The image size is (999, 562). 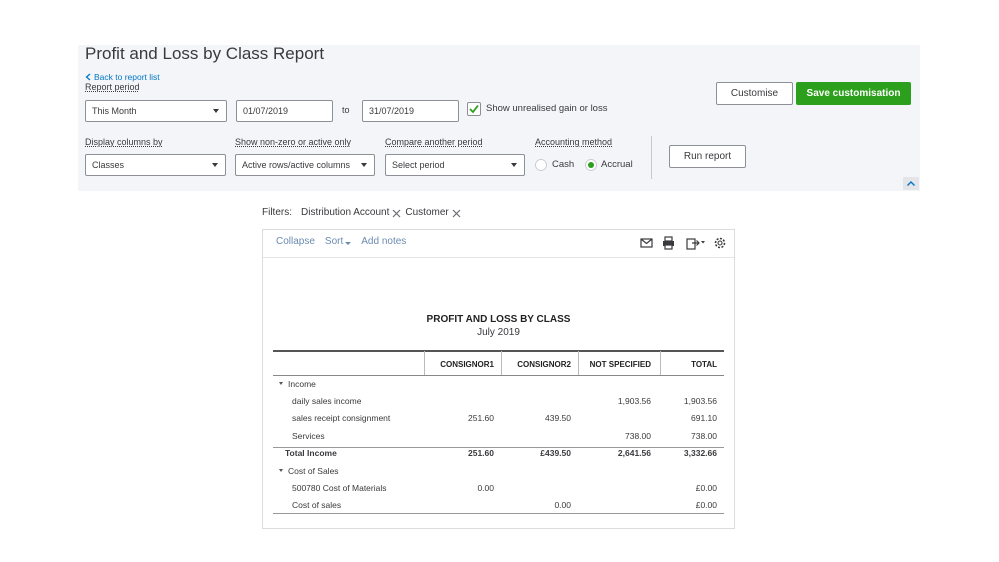 I want to click on to-date: 31/07/2019, so click(x=410, y=111).